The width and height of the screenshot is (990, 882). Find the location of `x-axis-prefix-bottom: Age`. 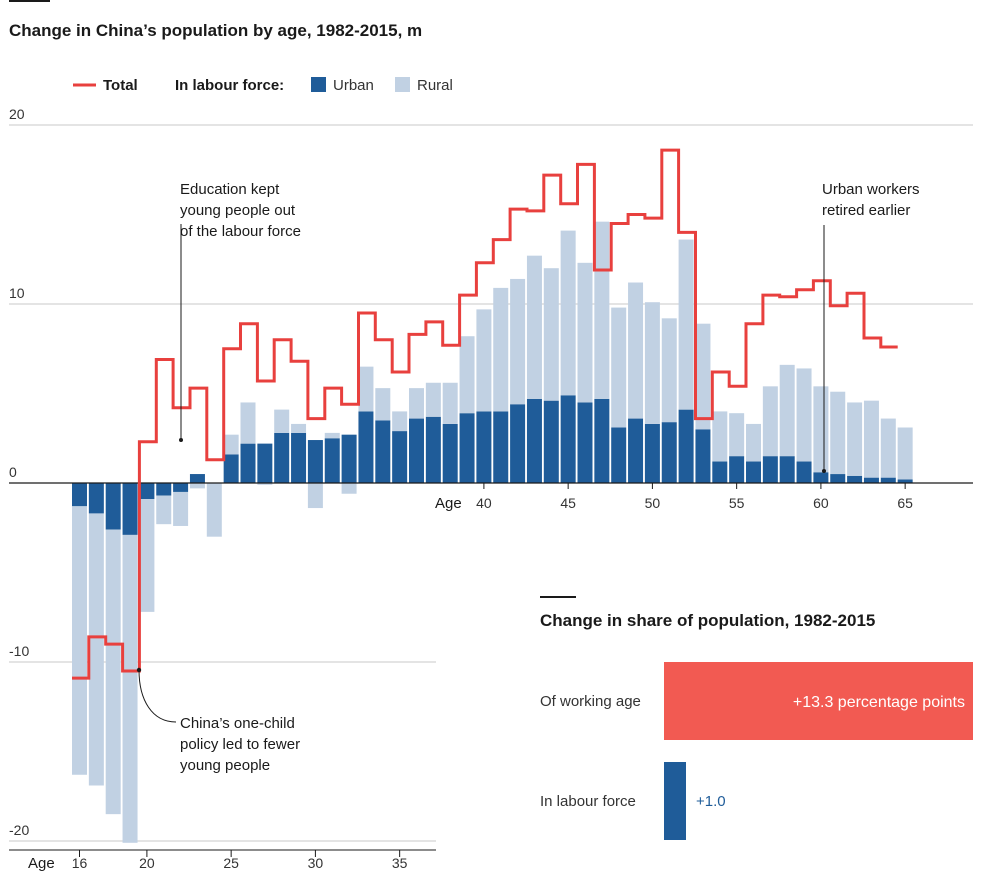

x-axis-prefix-bottom: Age is located at coordinates (41, 863).